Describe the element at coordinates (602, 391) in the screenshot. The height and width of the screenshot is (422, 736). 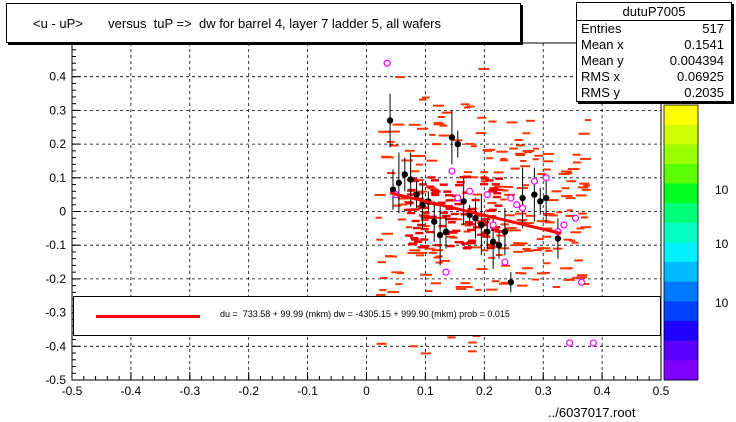
I see `x-tick-label: 0.4` at that location.